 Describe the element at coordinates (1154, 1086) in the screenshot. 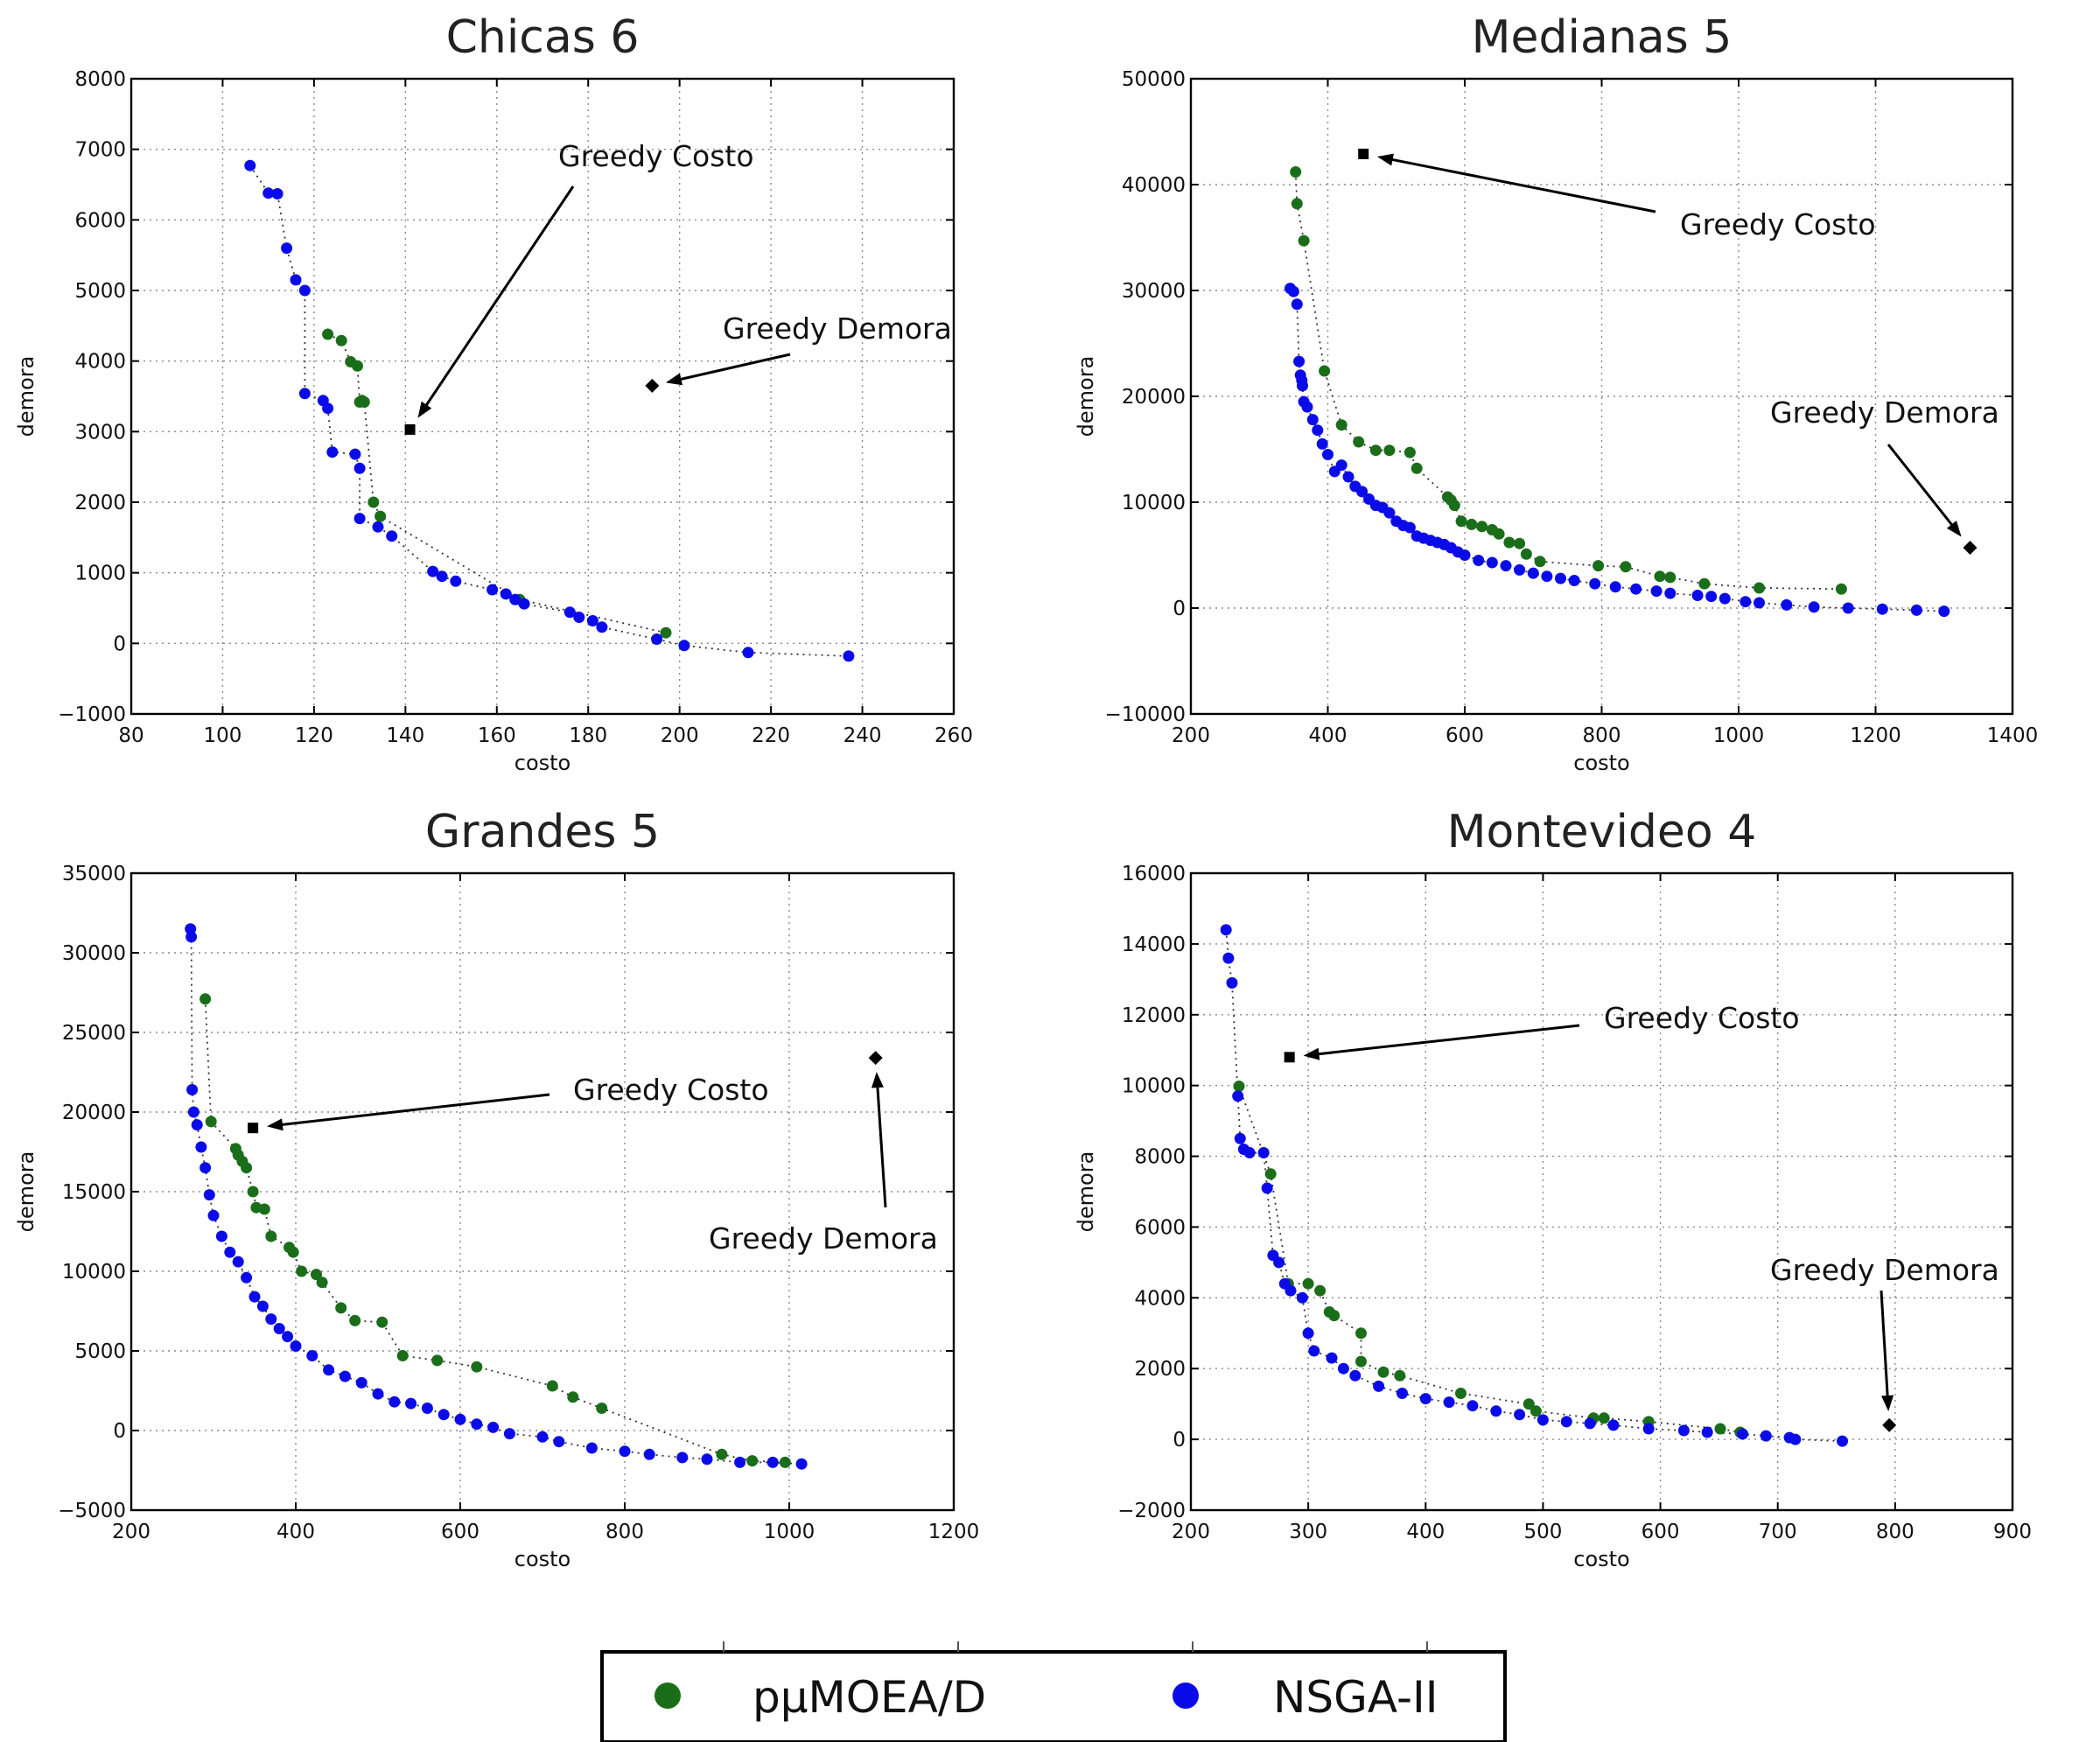

I see `y-tick-label: 10000` at that location.